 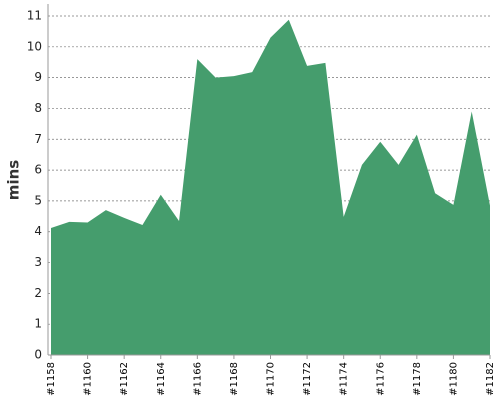 I want to click on x-tick-label: #1178, so click(x=417, y=379).